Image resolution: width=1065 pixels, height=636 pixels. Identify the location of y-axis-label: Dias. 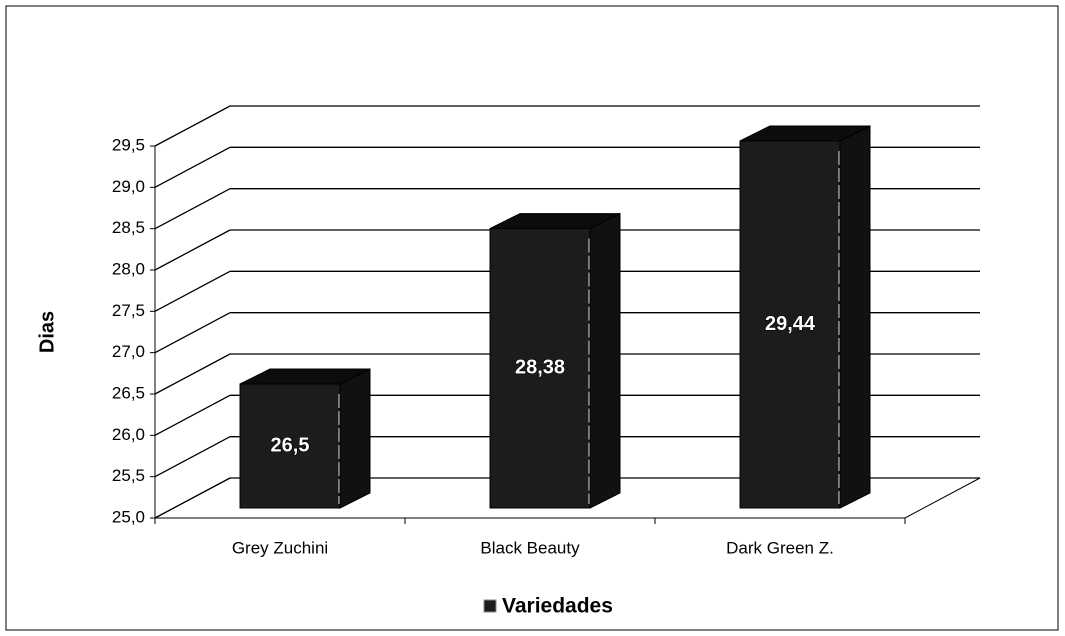
(47, 332).